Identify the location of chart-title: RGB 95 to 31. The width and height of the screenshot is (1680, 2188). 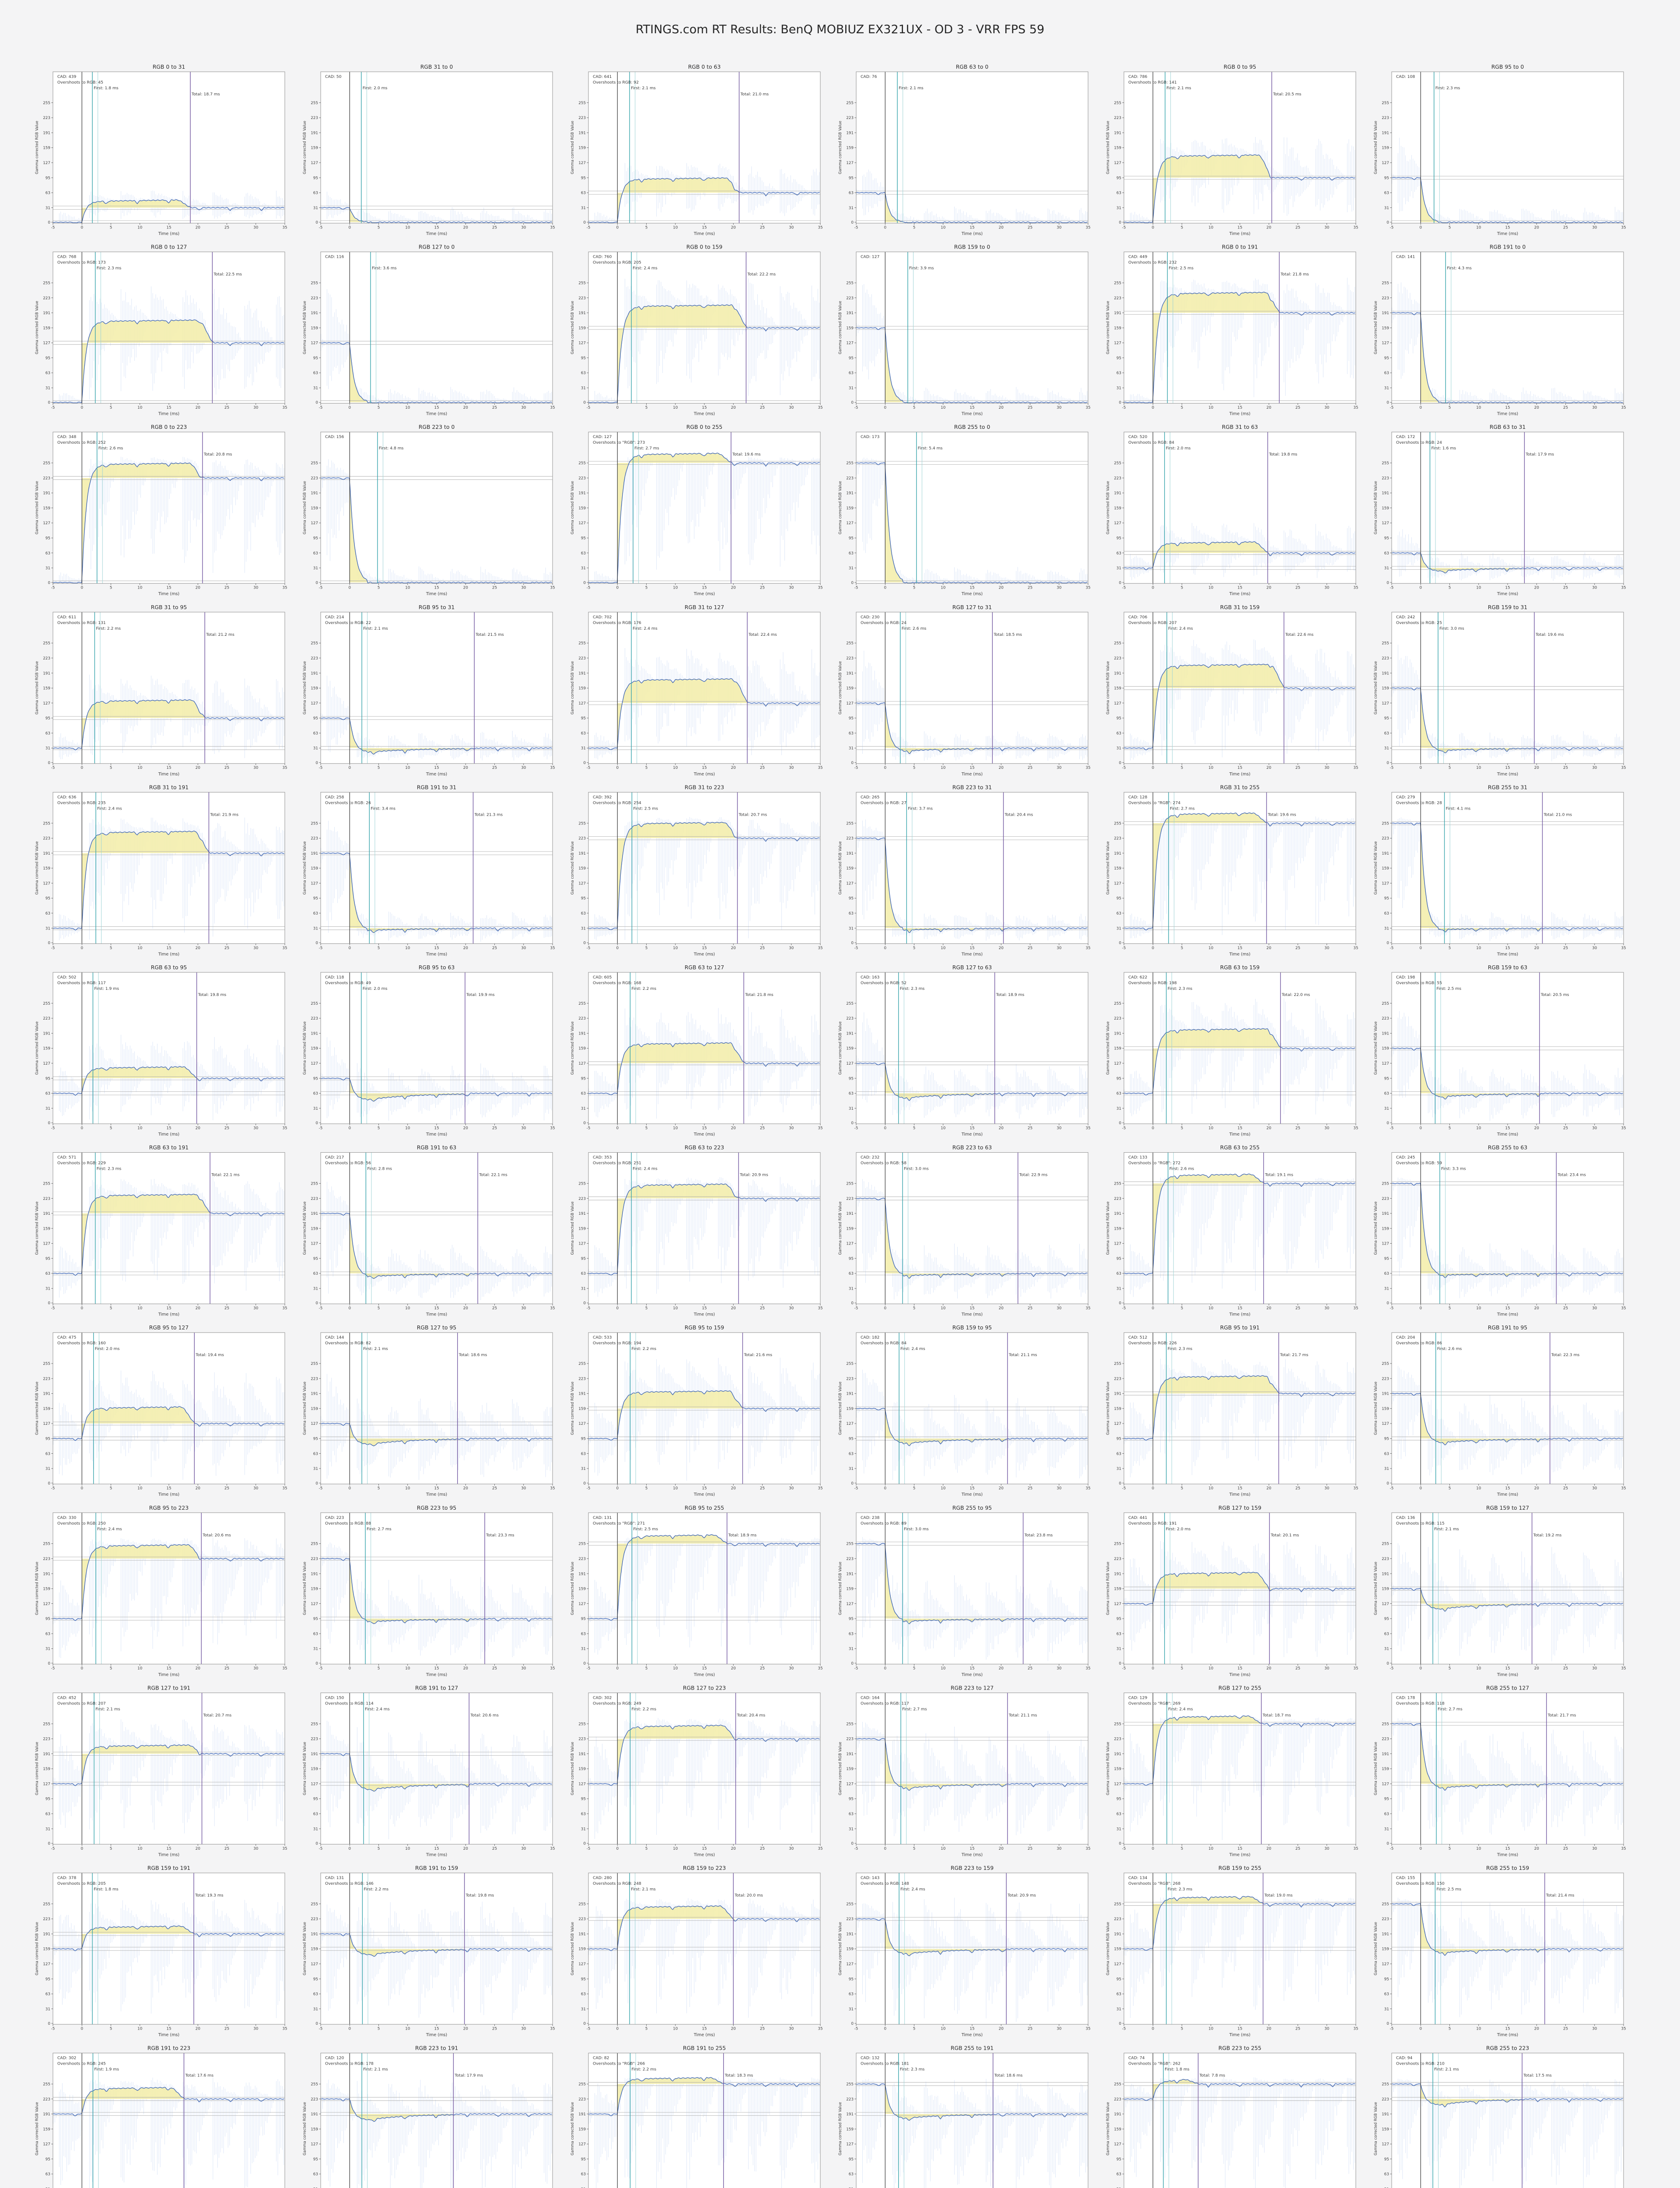
(437, 607).